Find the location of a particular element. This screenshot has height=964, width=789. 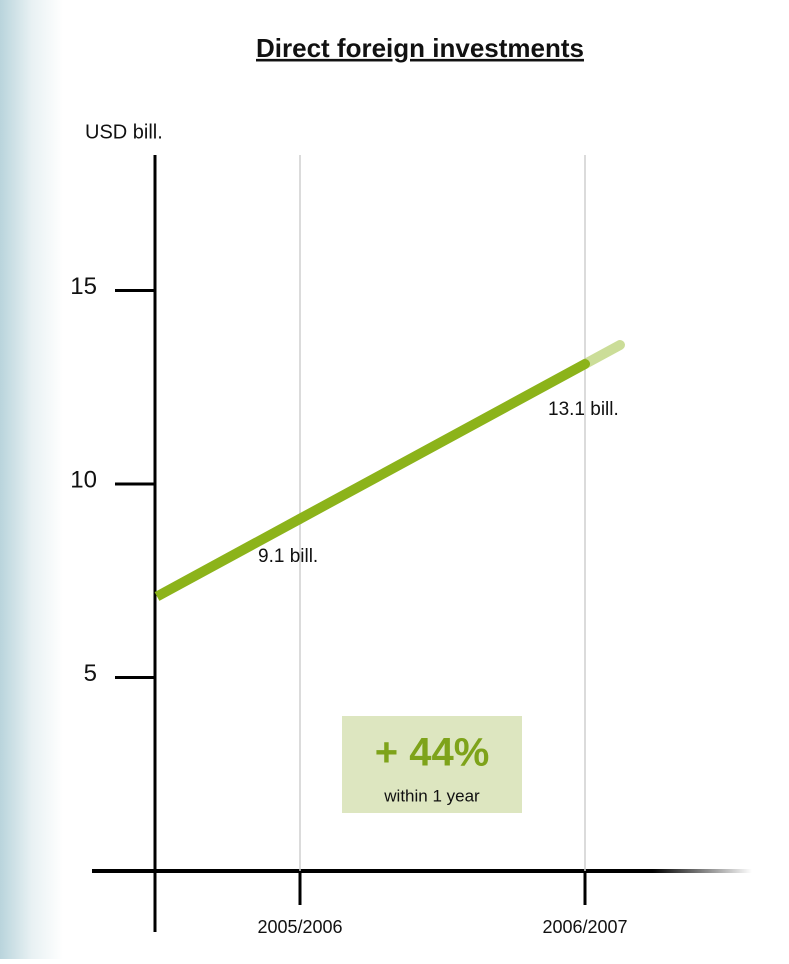

chart-title: Direct foreign investments is located at coordinates (420, 48).